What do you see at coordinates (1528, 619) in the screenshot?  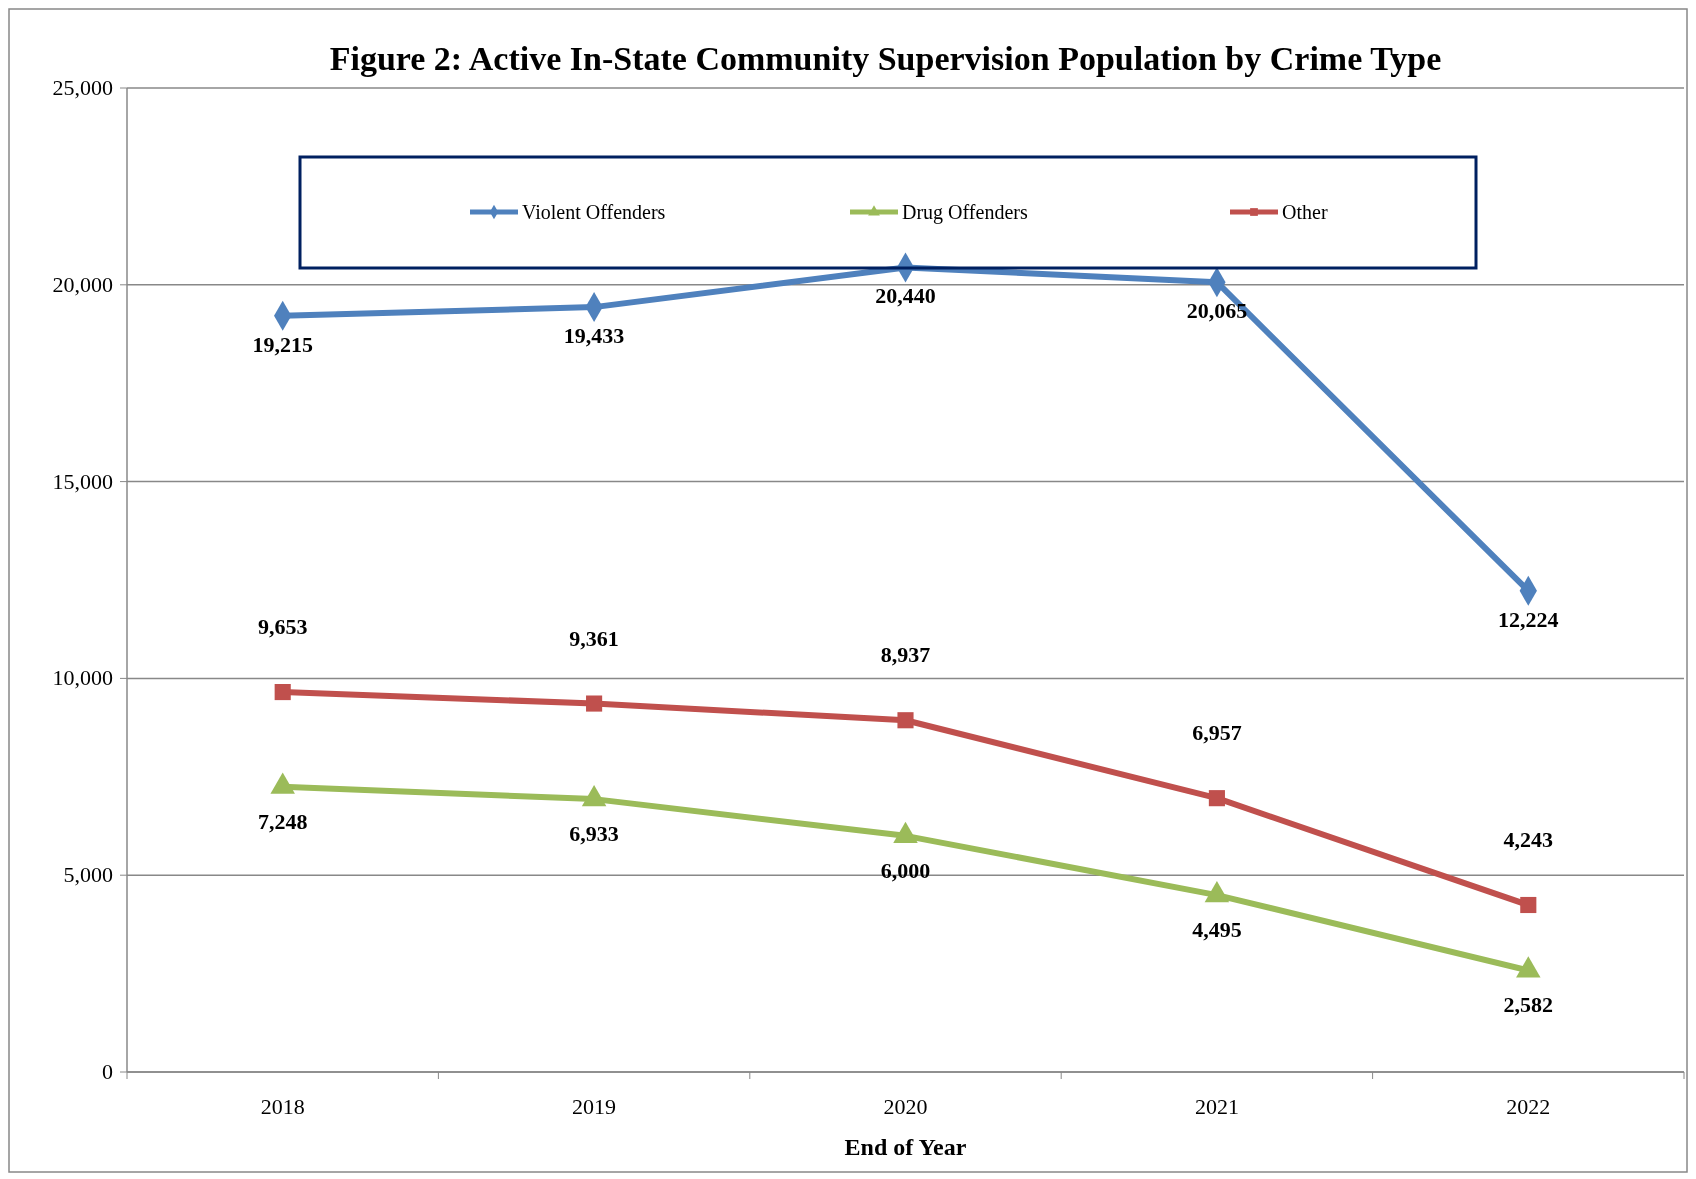 I see `data-label: 12,224` at bounding box center [1528, 619].